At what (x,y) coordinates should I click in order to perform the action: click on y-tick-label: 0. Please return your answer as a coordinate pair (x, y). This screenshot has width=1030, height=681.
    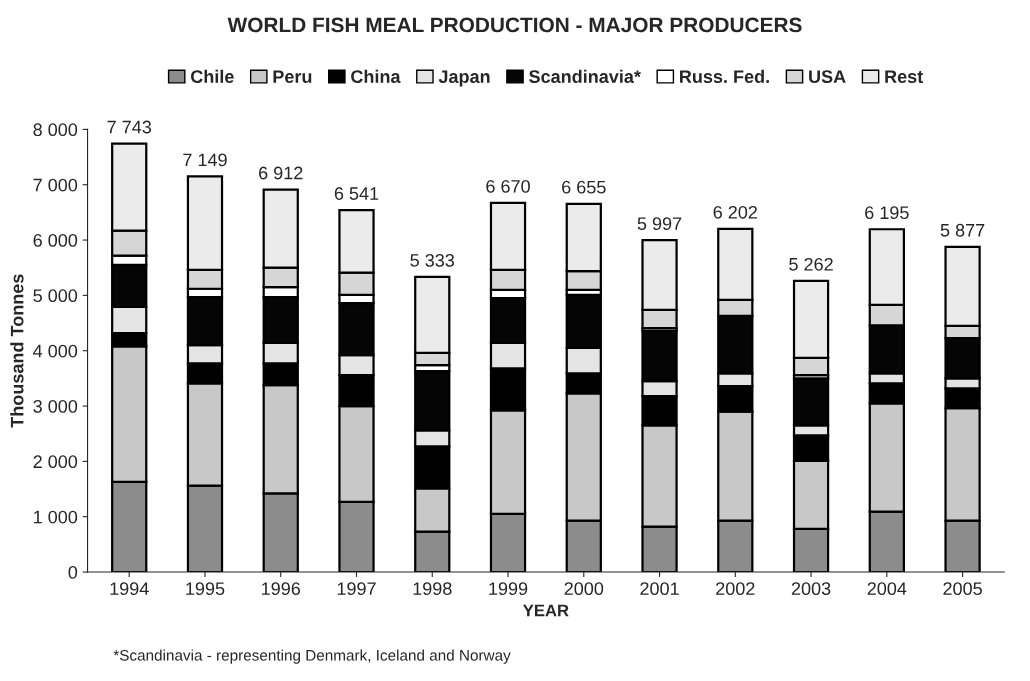
    Looking at the image, I should click on (73, 572).